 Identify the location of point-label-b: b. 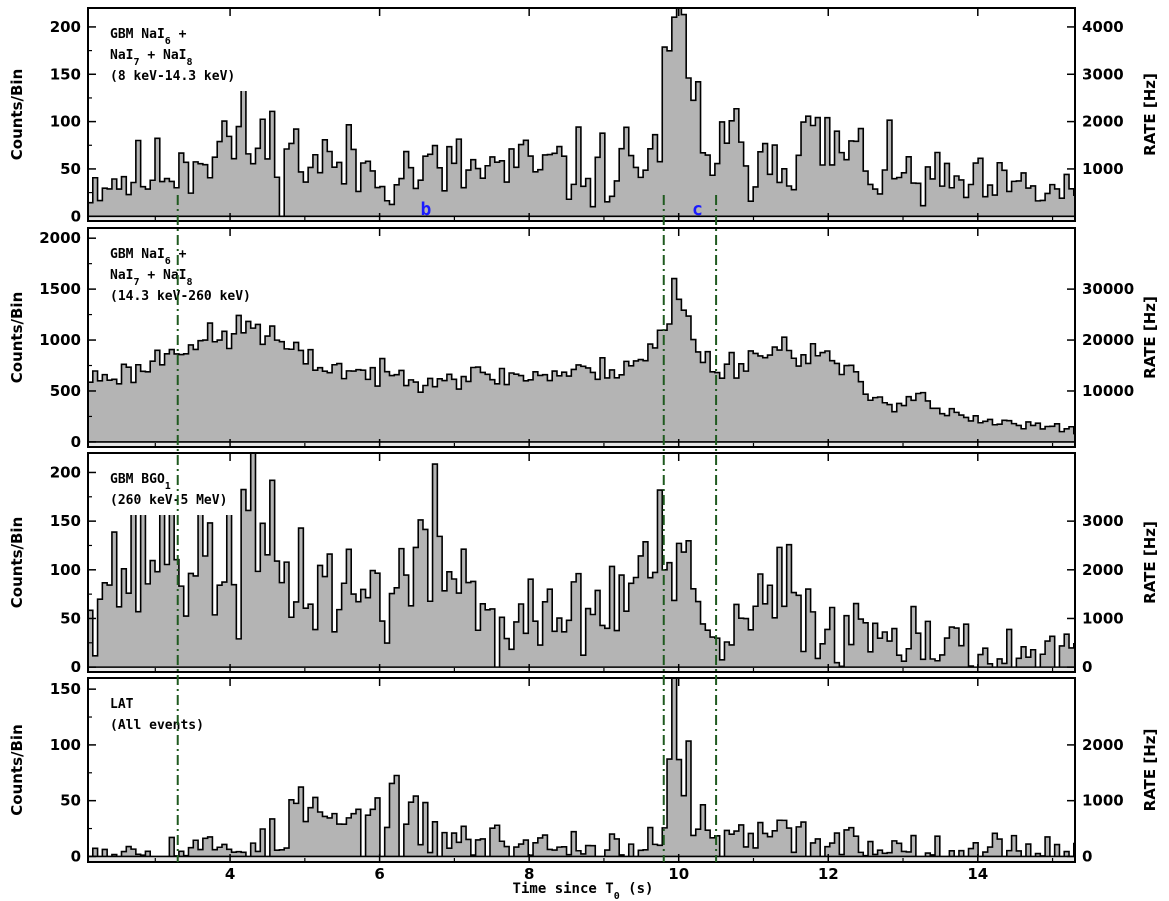
(426, 209).